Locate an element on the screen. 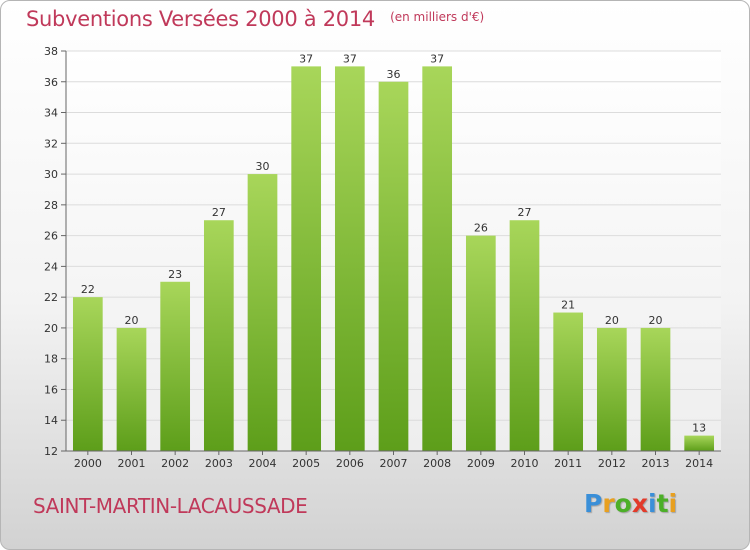  x-tick-label-2011: 2011 is located at coordinates (568, 463).